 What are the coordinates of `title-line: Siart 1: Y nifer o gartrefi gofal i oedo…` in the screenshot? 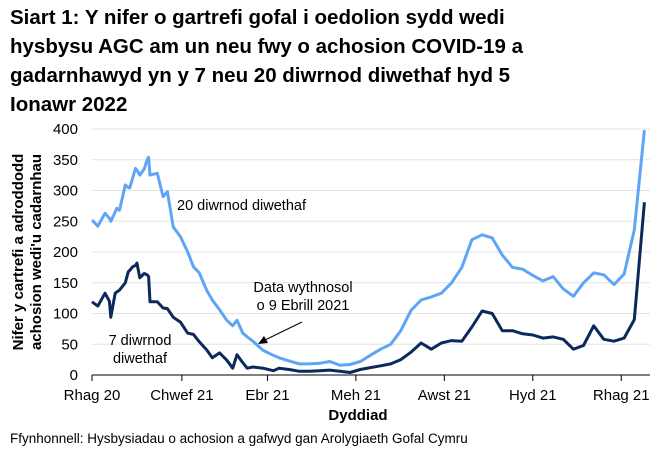 It's located at (257, 17).